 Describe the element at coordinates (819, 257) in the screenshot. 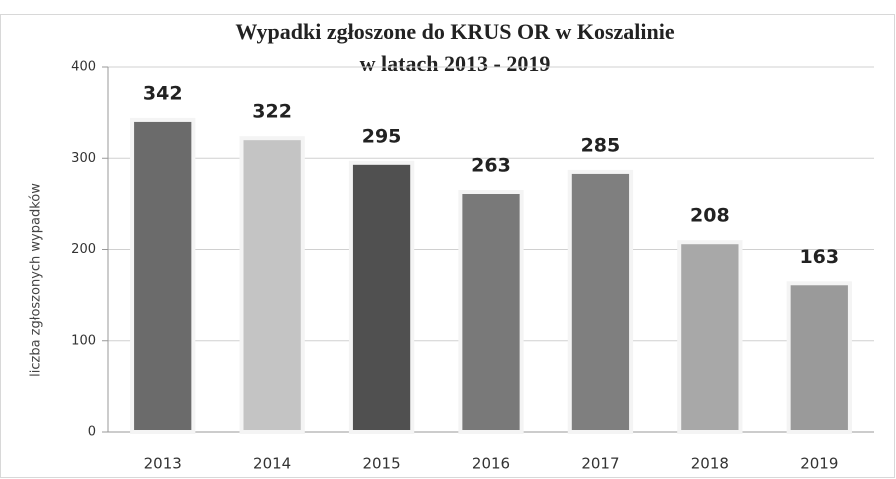

I see `data-label: 163` at that location.